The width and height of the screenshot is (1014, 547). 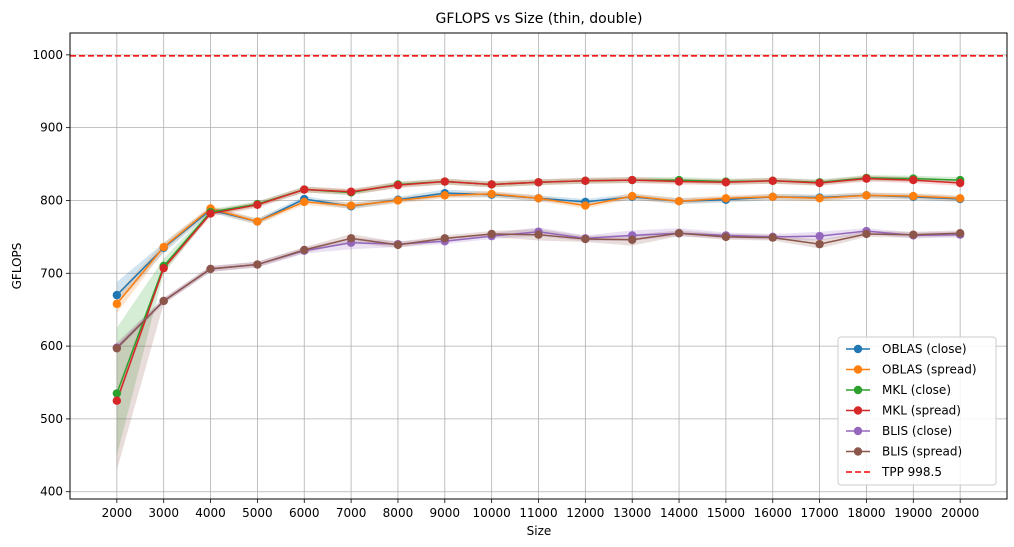 What do you see at coordinates (351, 513) in the screenshot?
I see `x-tick-label: 7000` at bounding box center [351, 513].